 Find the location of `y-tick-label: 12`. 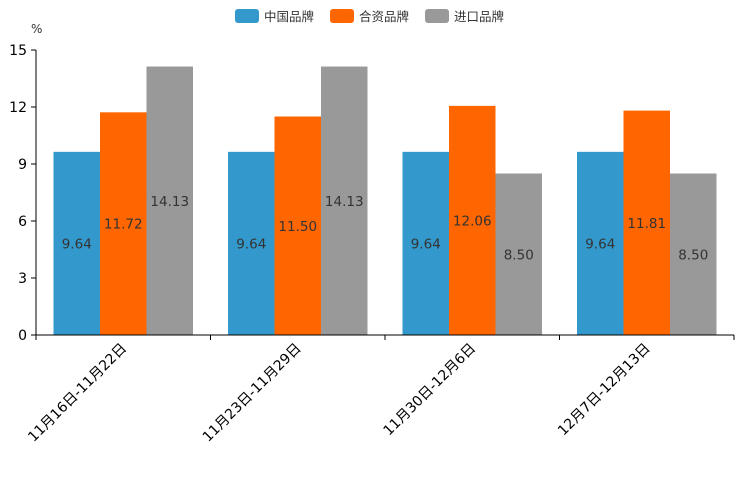

y-tick-label: 12 is located at coordinates (18, 108).